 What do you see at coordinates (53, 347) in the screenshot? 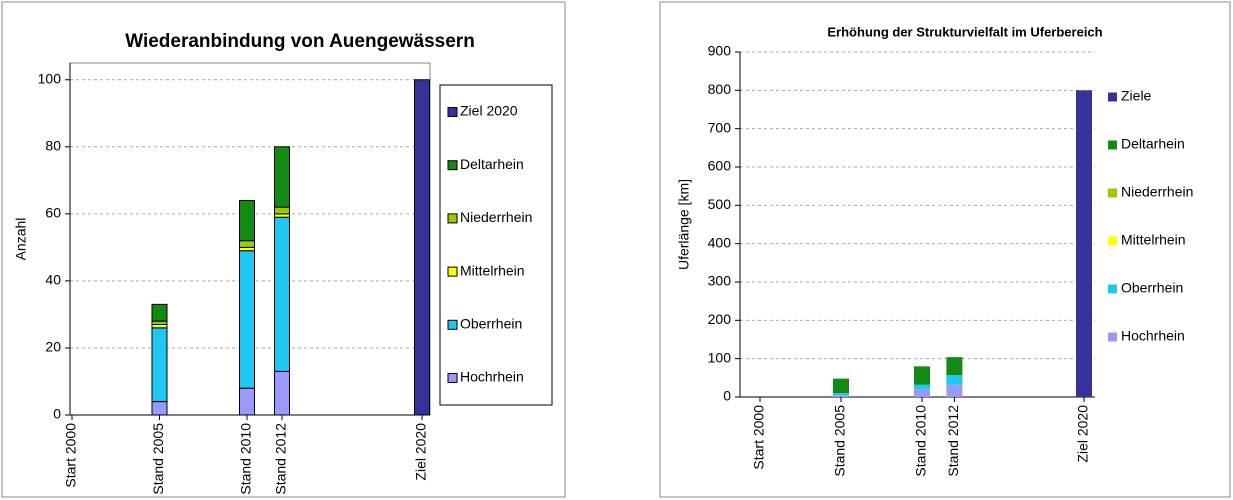
I see `y-tick-label: 20` at bounding box center [53, 347].